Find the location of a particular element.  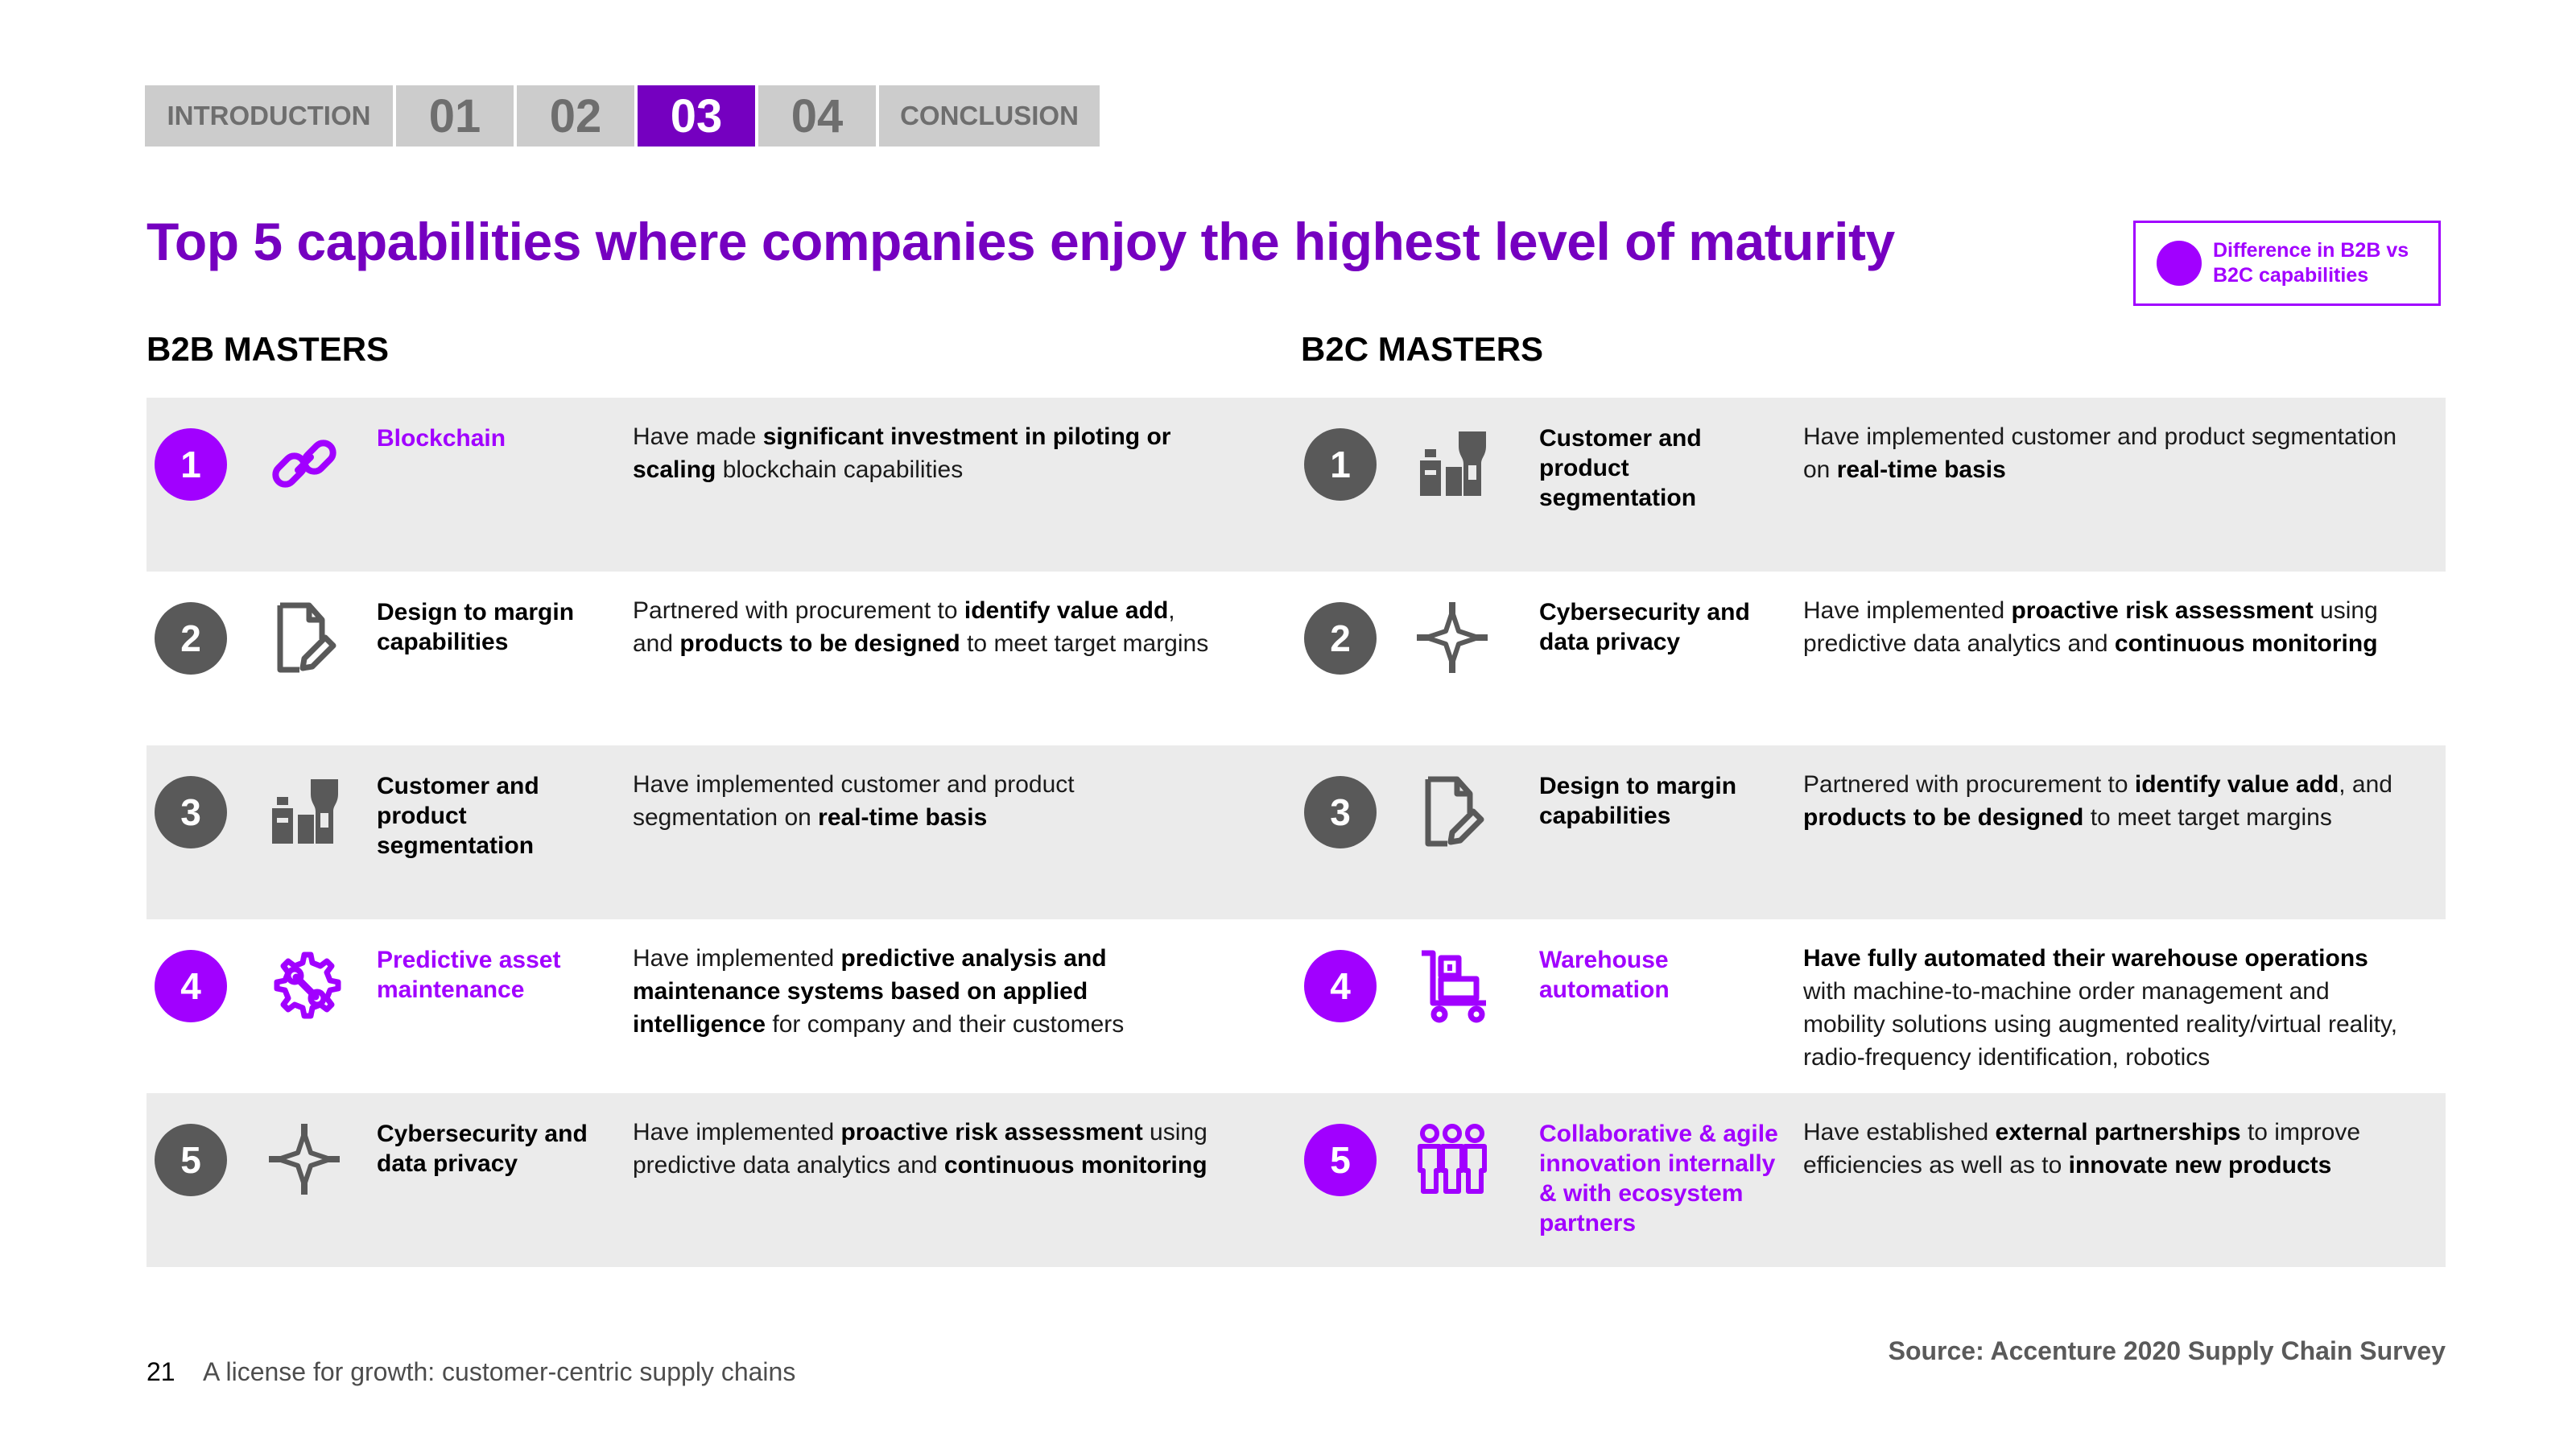

description-emphasis: external partnerships is located at coordinates (2118, 1132).